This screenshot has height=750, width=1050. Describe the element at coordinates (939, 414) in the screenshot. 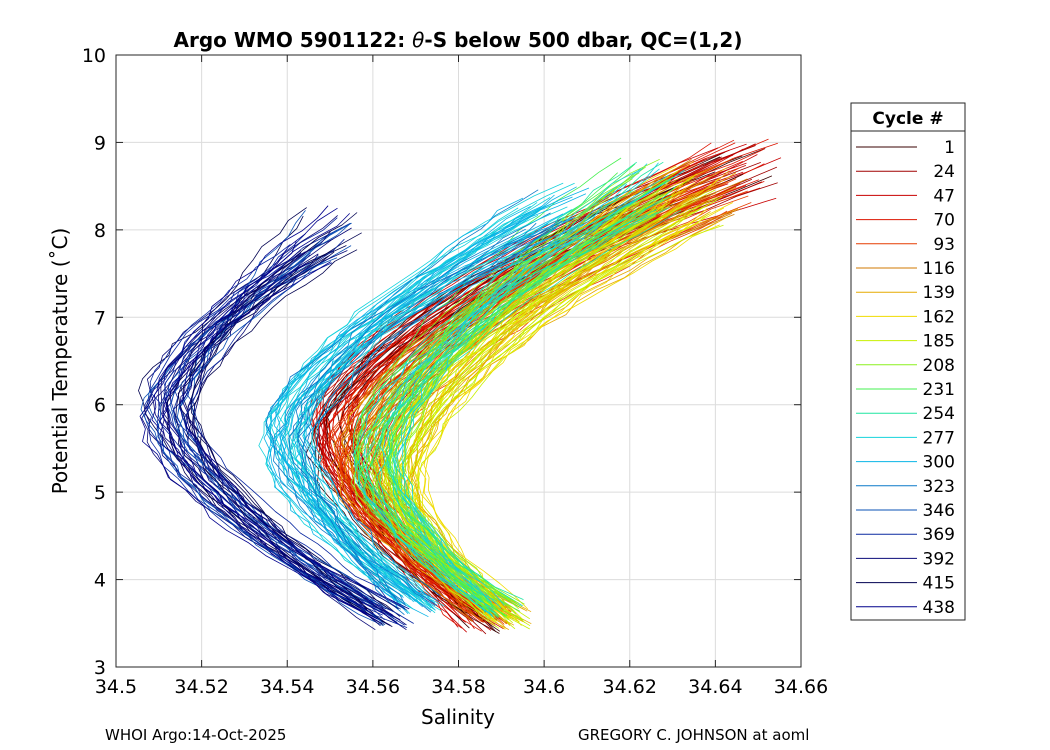

I see `legend-label: 254` at that location.